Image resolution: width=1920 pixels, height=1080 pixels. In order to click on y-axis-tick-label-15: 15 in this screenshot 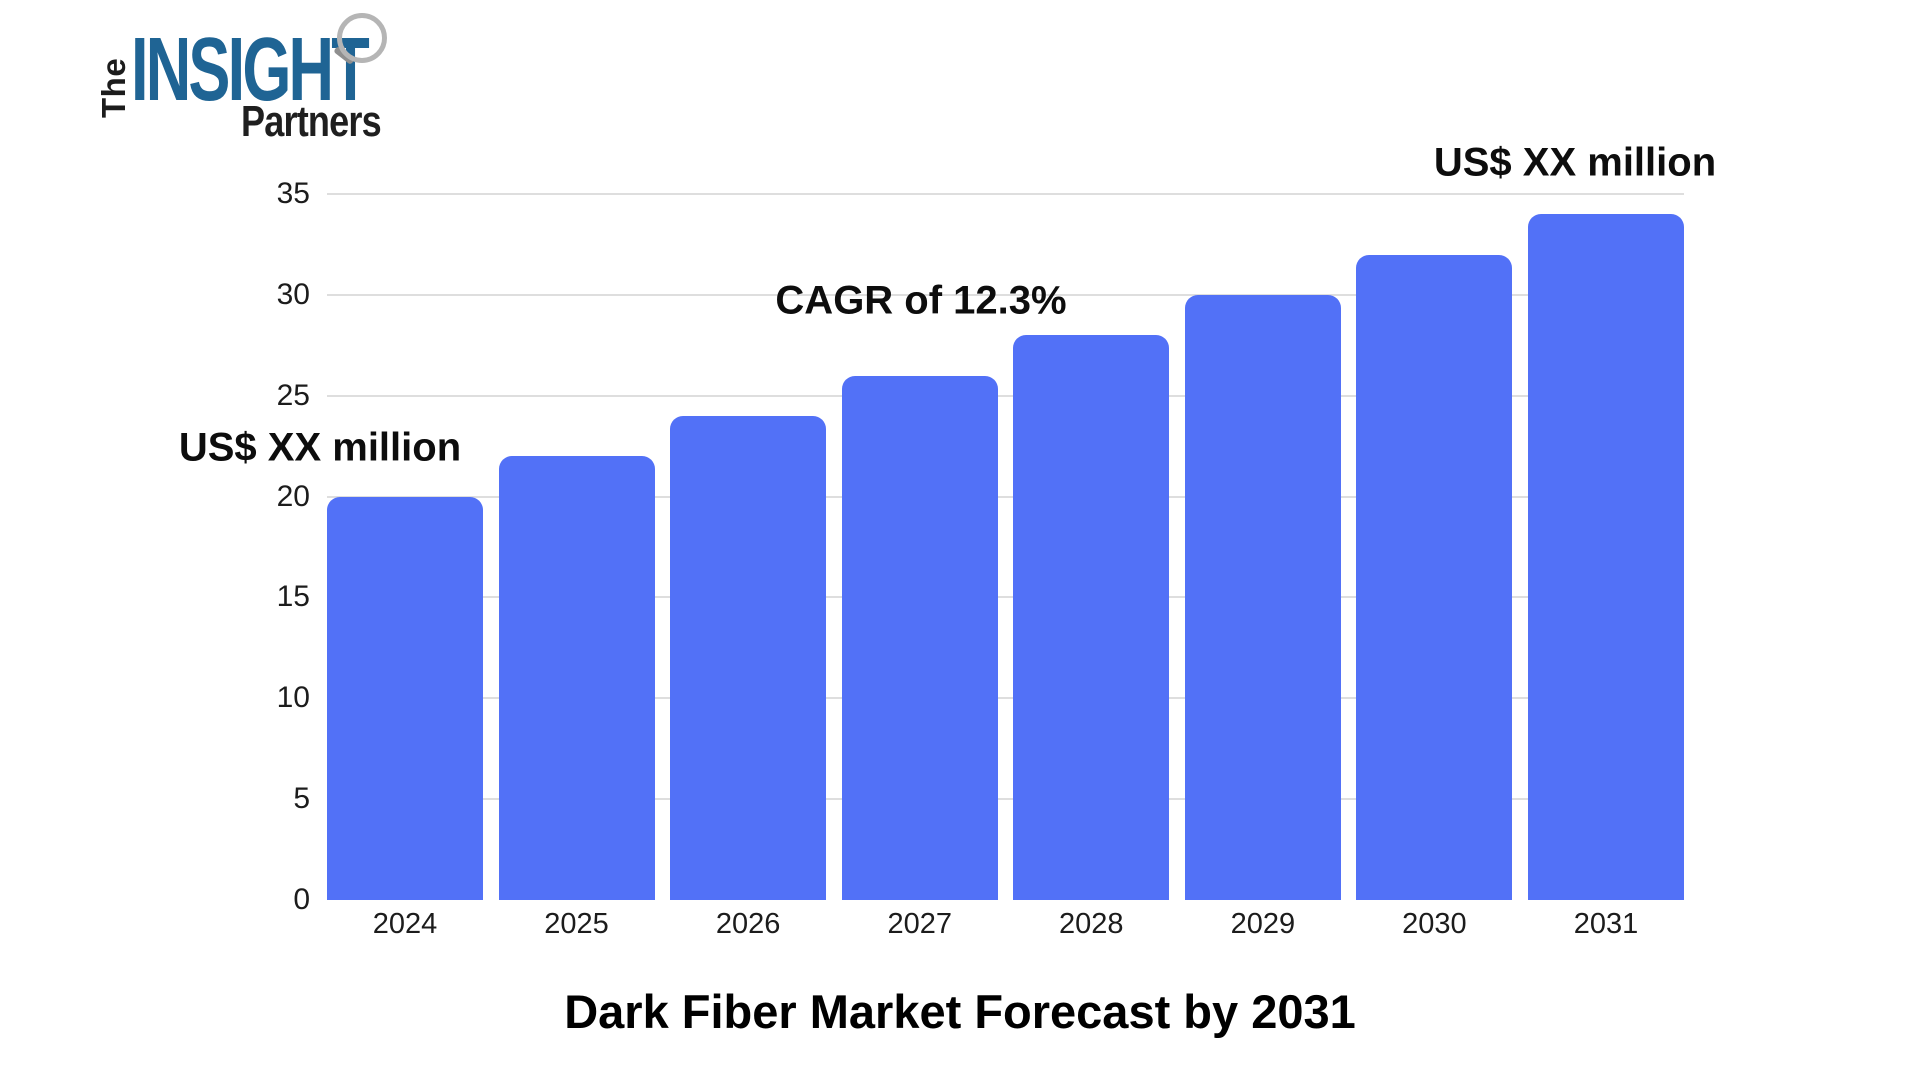, I will do `click(293, 597)`.